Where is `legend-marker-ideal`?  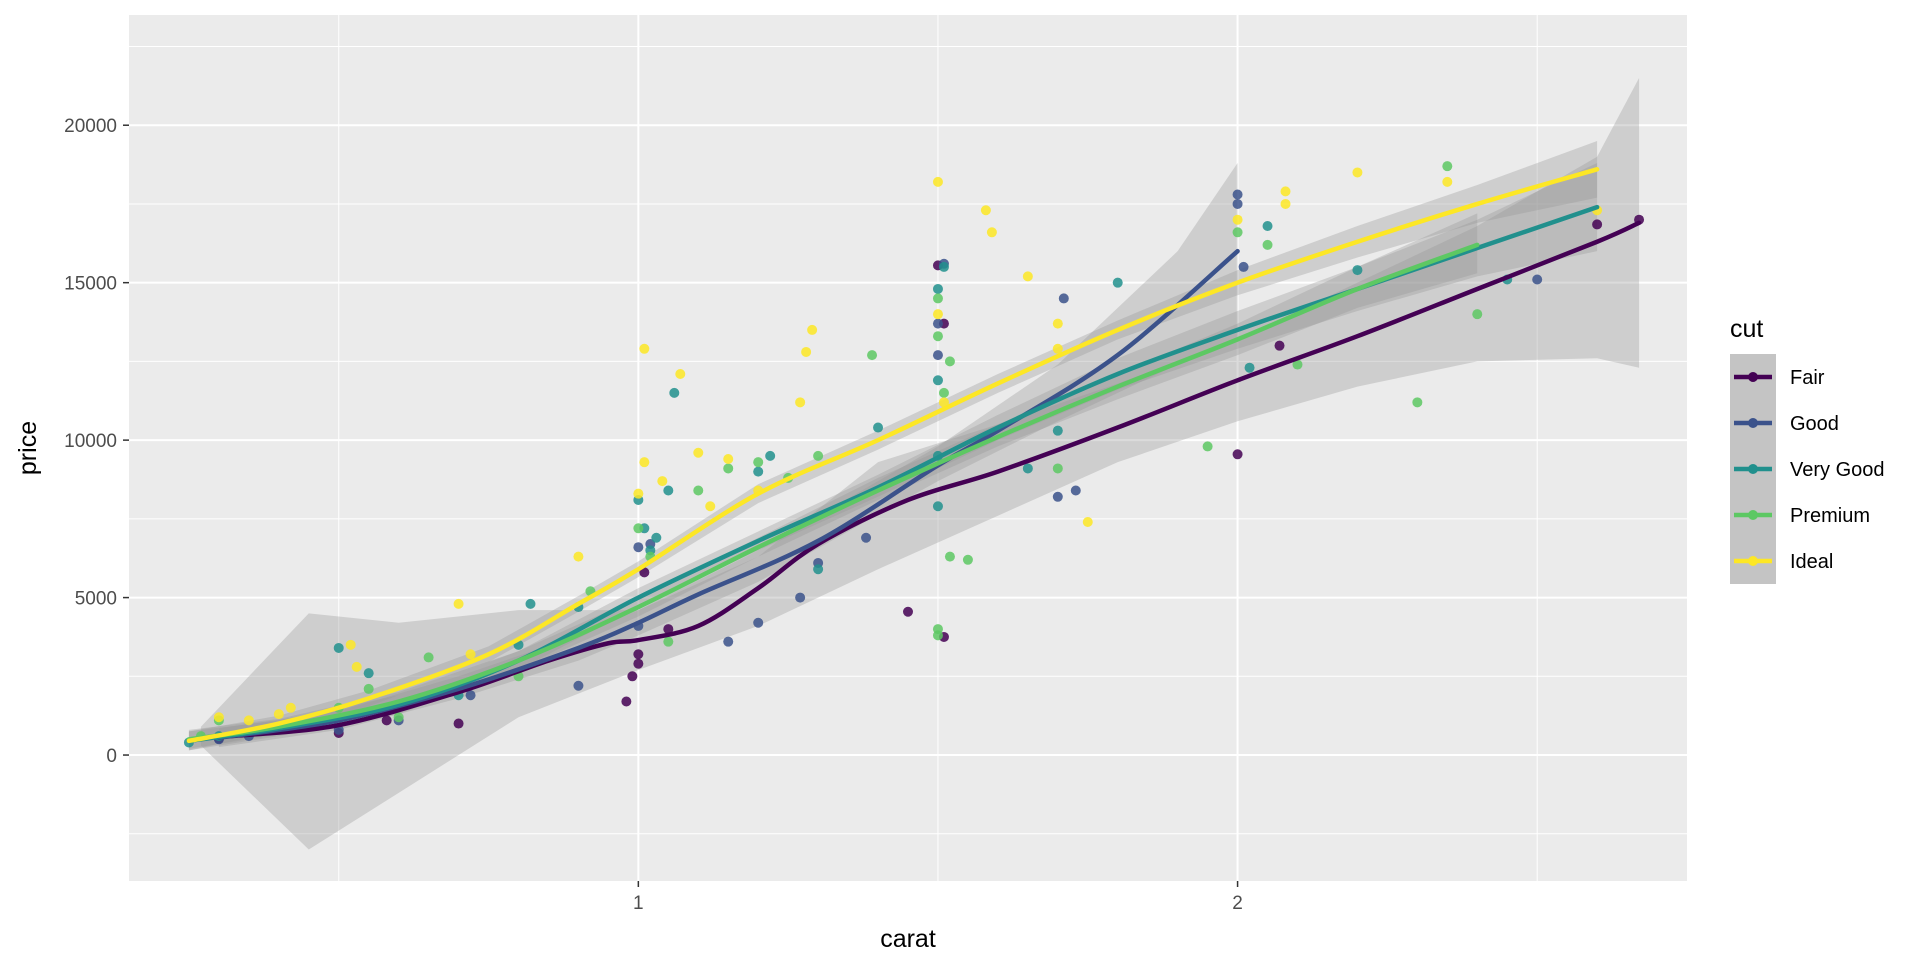
legend-marker-ideal is located at coordinates (1753, 561).